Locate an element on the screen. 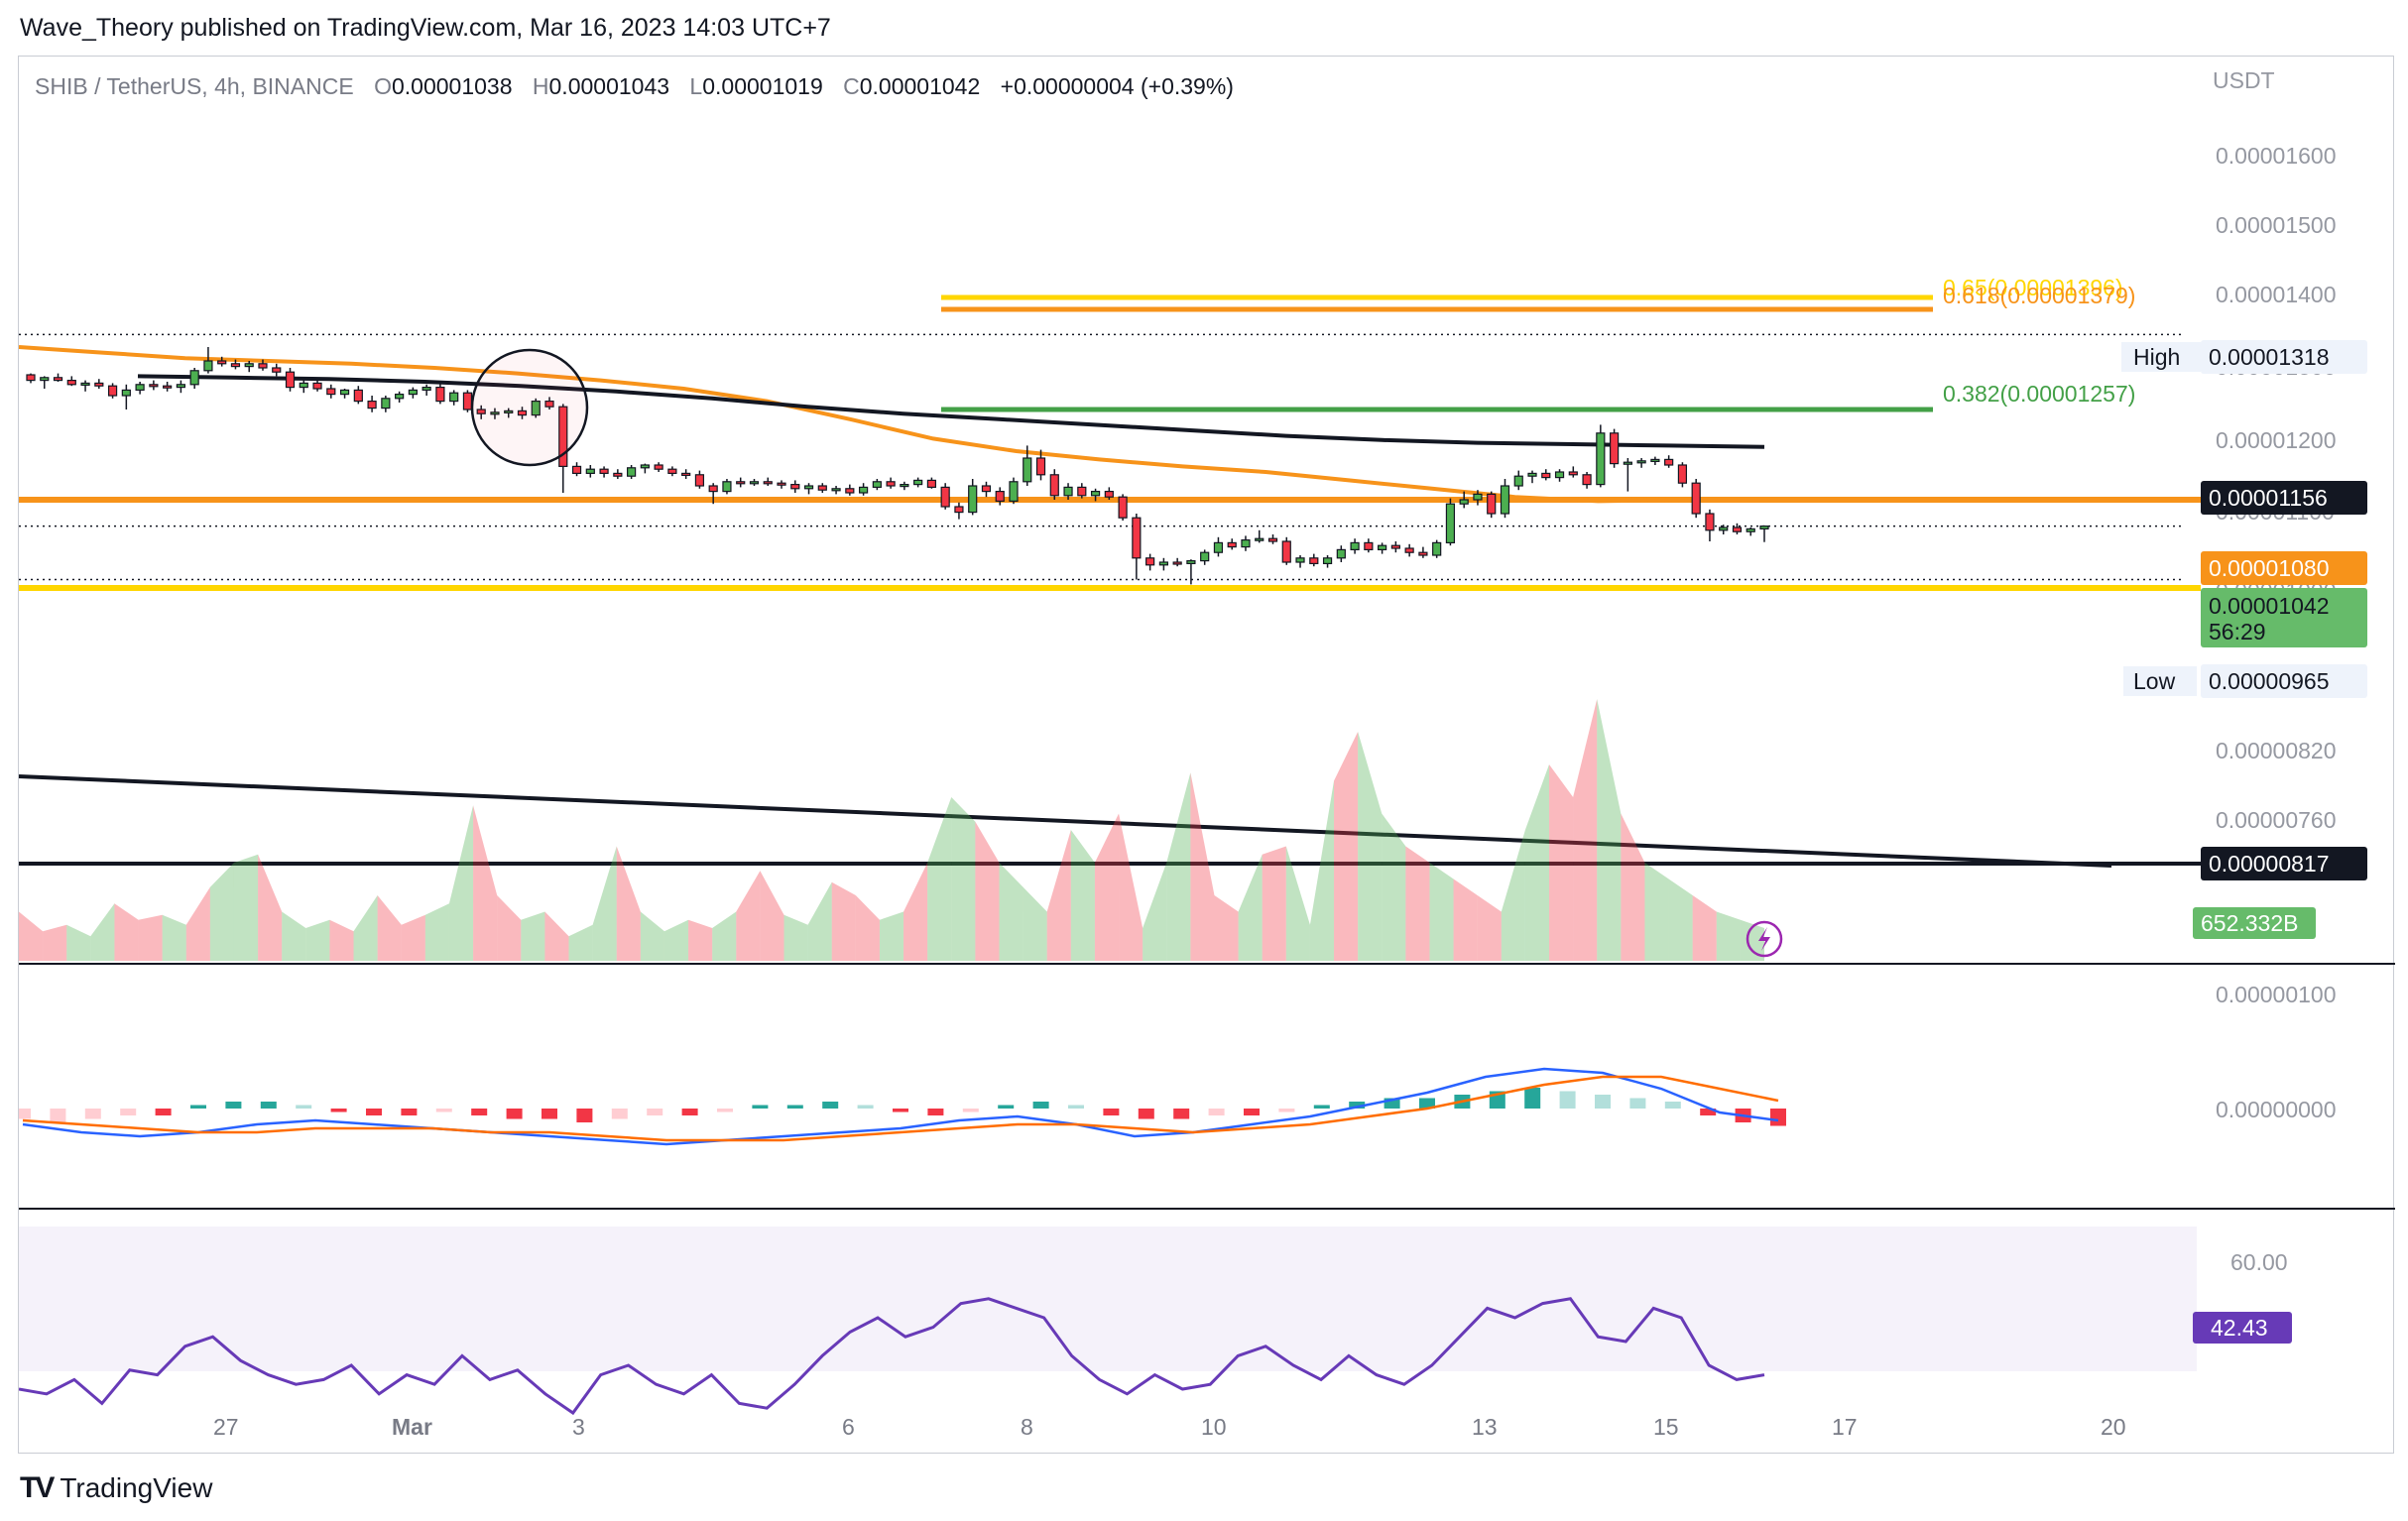 The width and height of the screenshot is (2408, 1521). time-tick-label: 8 is located at coordinates (1027, 1427).